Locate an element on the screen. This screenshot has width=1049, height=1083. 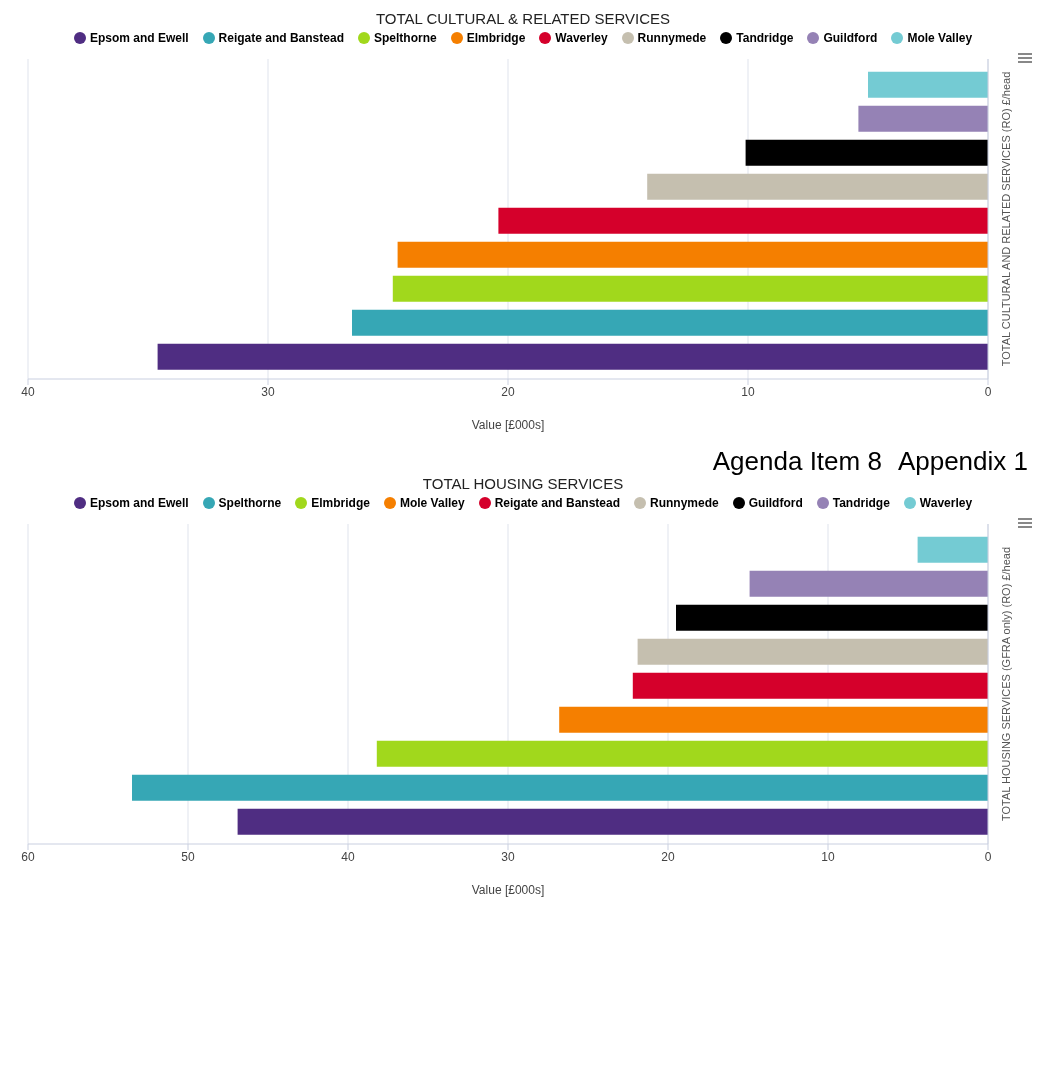
y-tick-label: TOTAL CULTURAL AND RELATED SERVICES (RO) £/head is located at coordinates (1006, 219).